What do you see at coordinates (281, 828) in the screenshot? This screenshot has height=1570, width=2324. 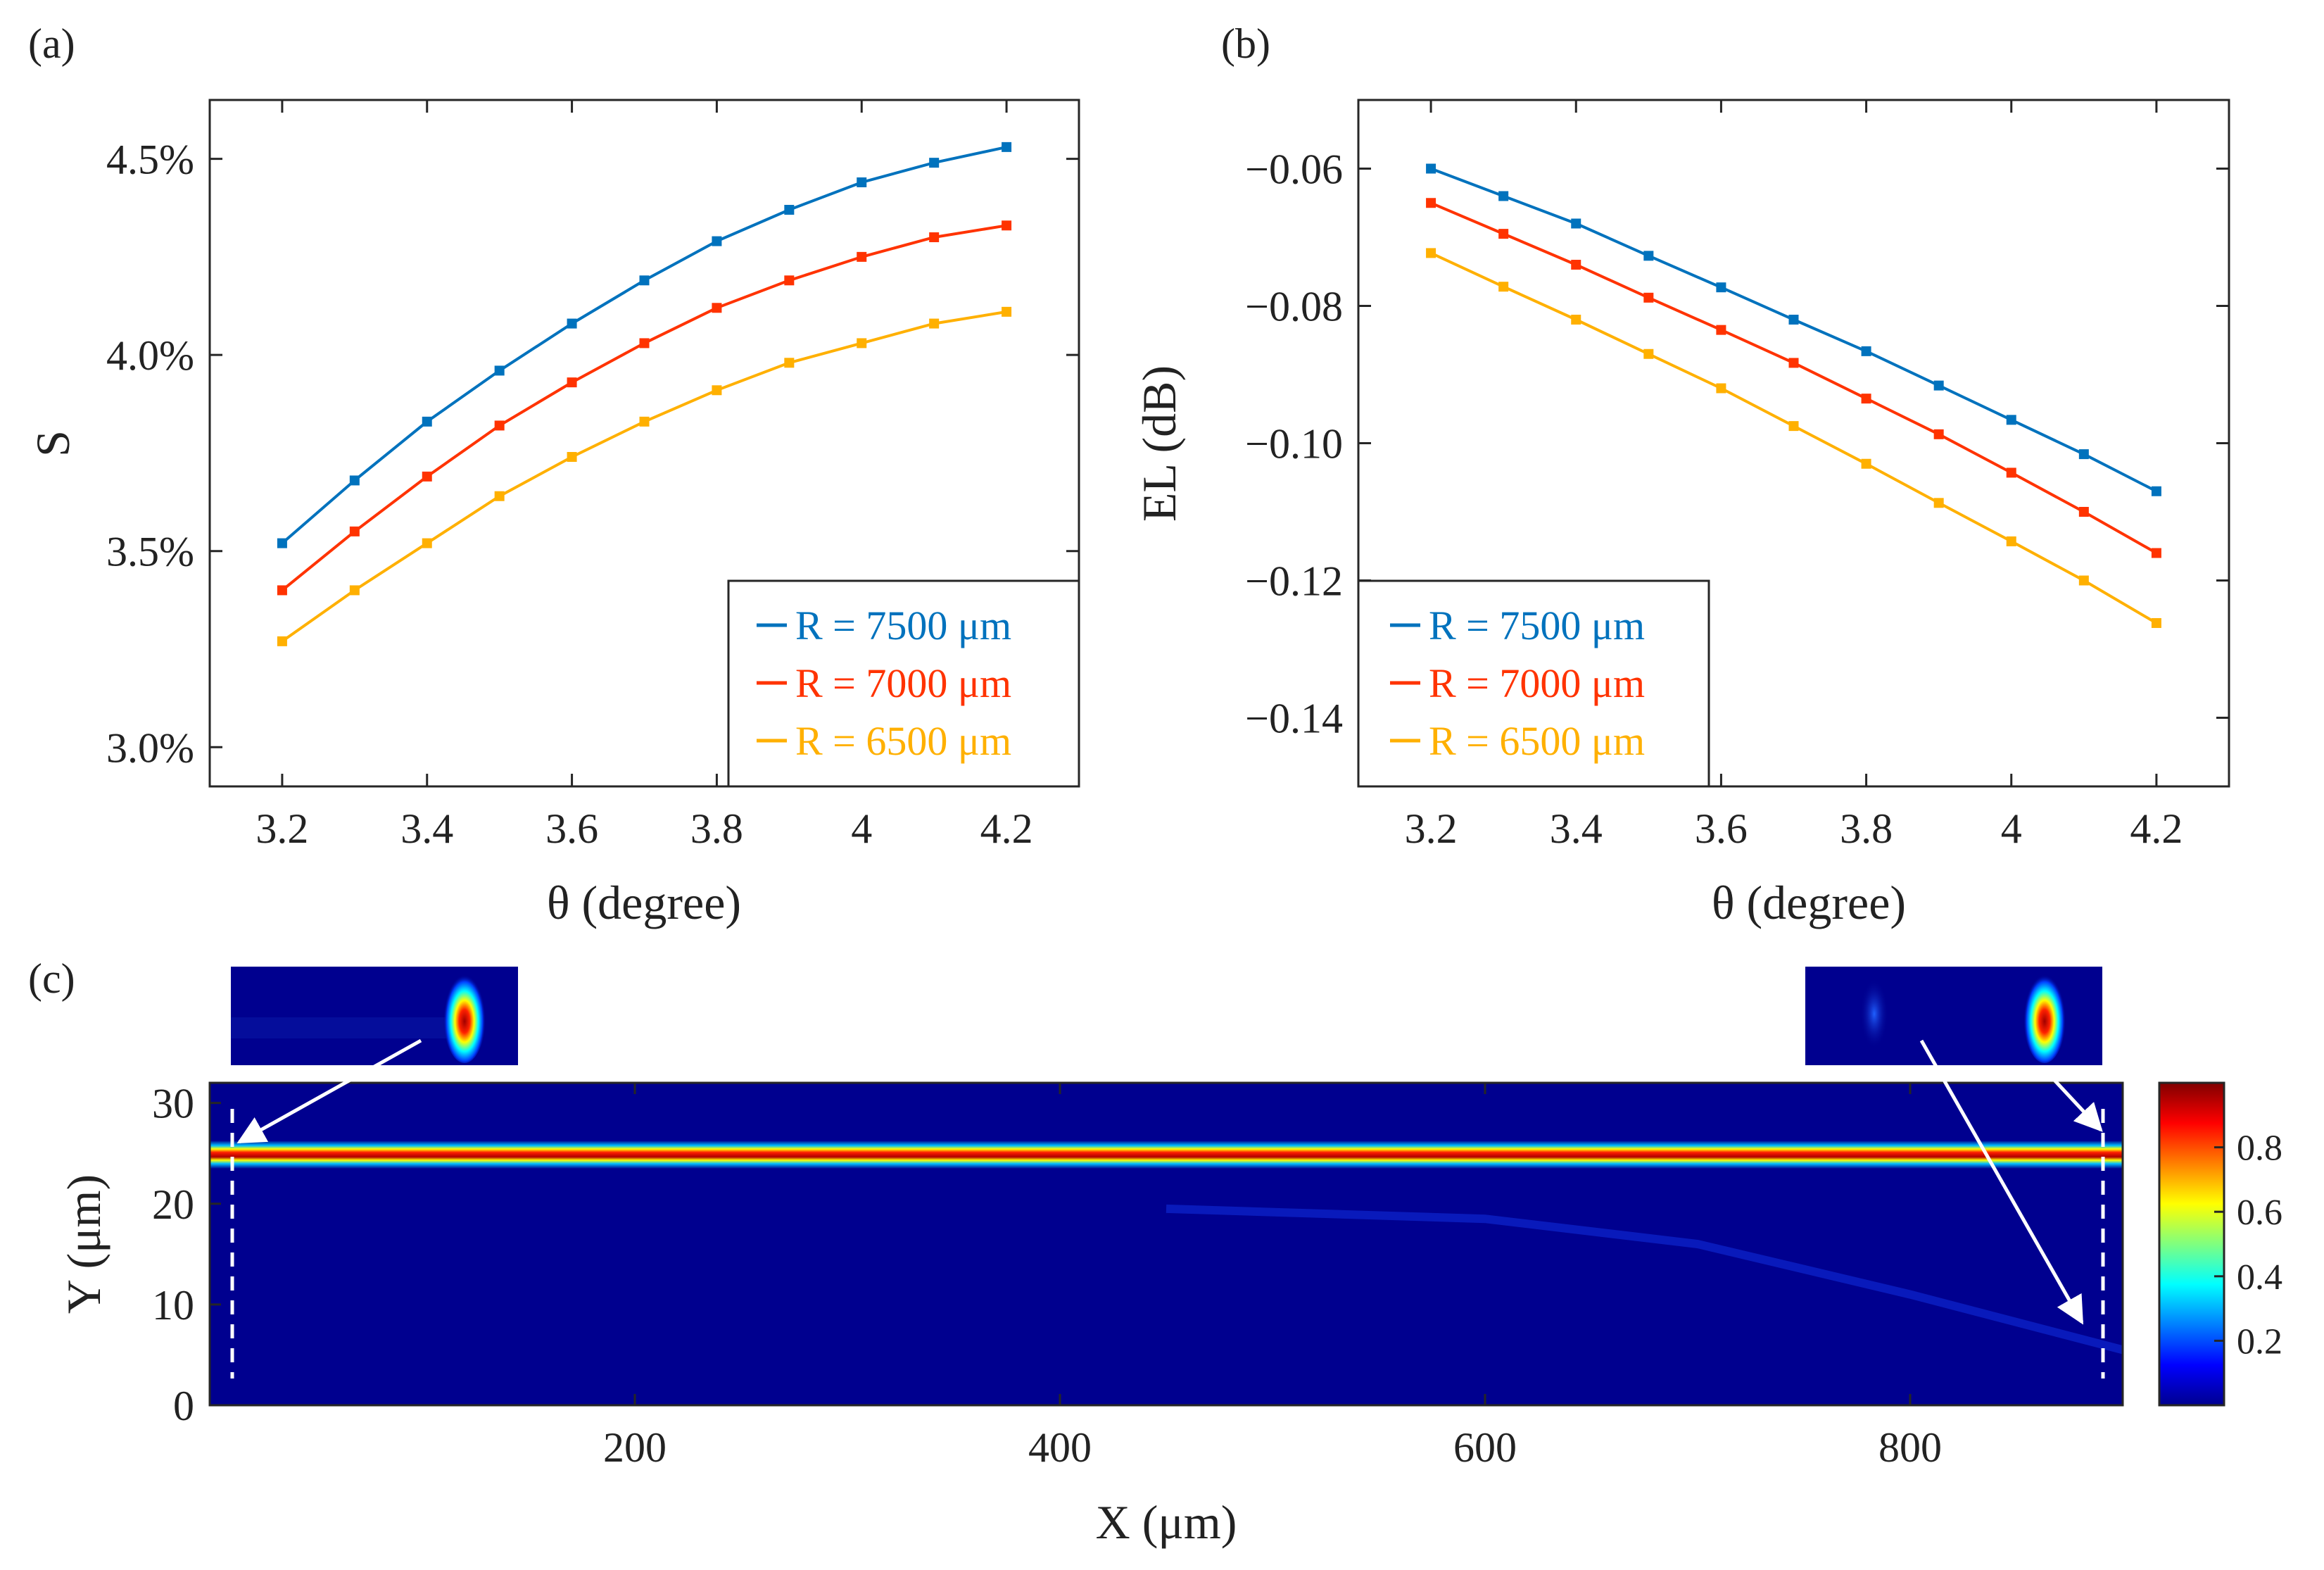 I see `a-xtick-label: 3.2` at bounding box center [281, 828].